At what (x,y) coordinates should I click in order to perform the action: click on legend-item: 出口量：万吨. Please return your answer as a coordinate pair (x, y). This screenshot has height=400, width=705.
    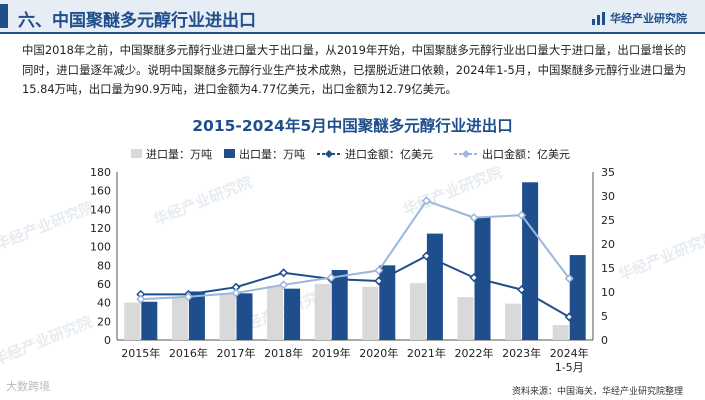
    Looking at the image, I should click on (264, 154).